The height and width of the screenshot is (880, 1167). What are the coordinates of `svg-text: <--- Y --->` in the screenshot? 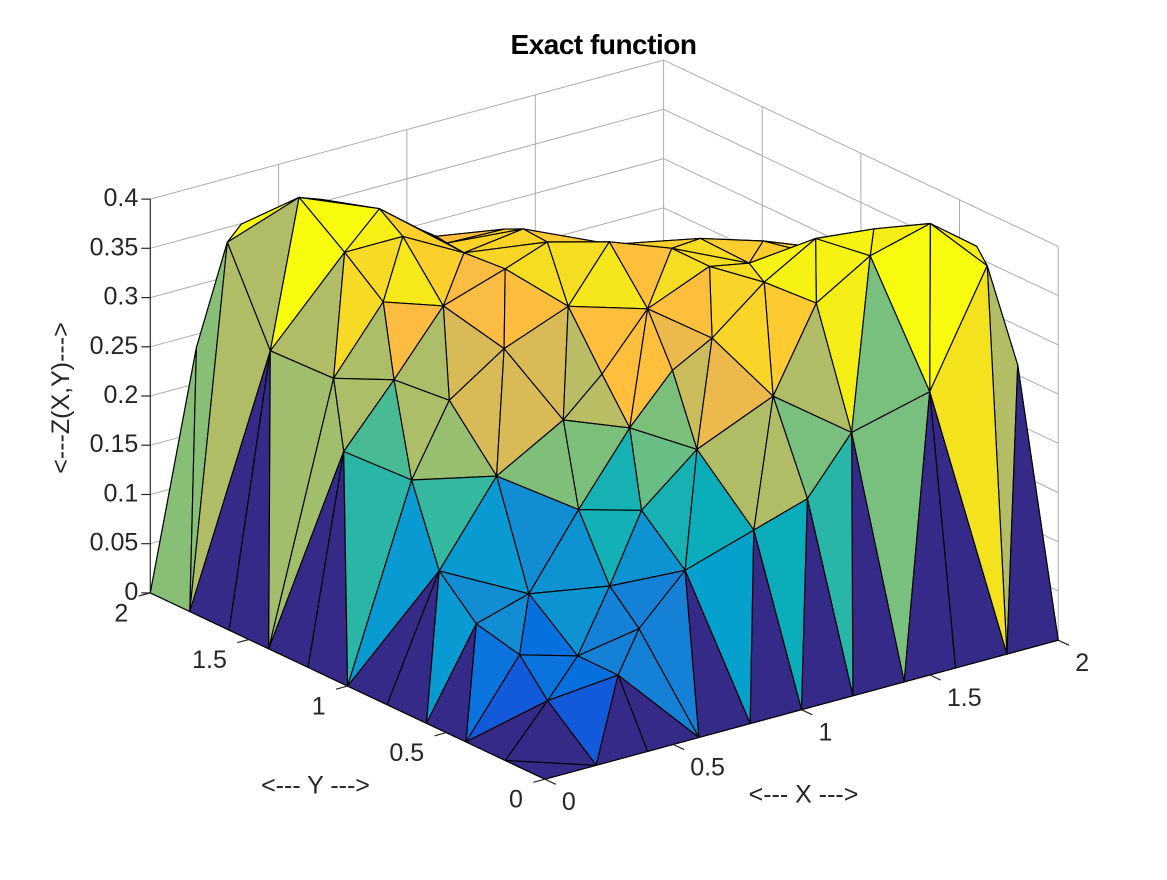 It's located at (315, 786).